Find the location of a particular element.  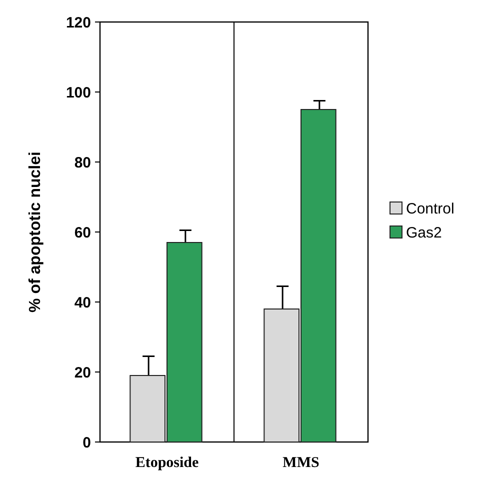

y-tick-label: 100 is located at coordinates (78, 93).